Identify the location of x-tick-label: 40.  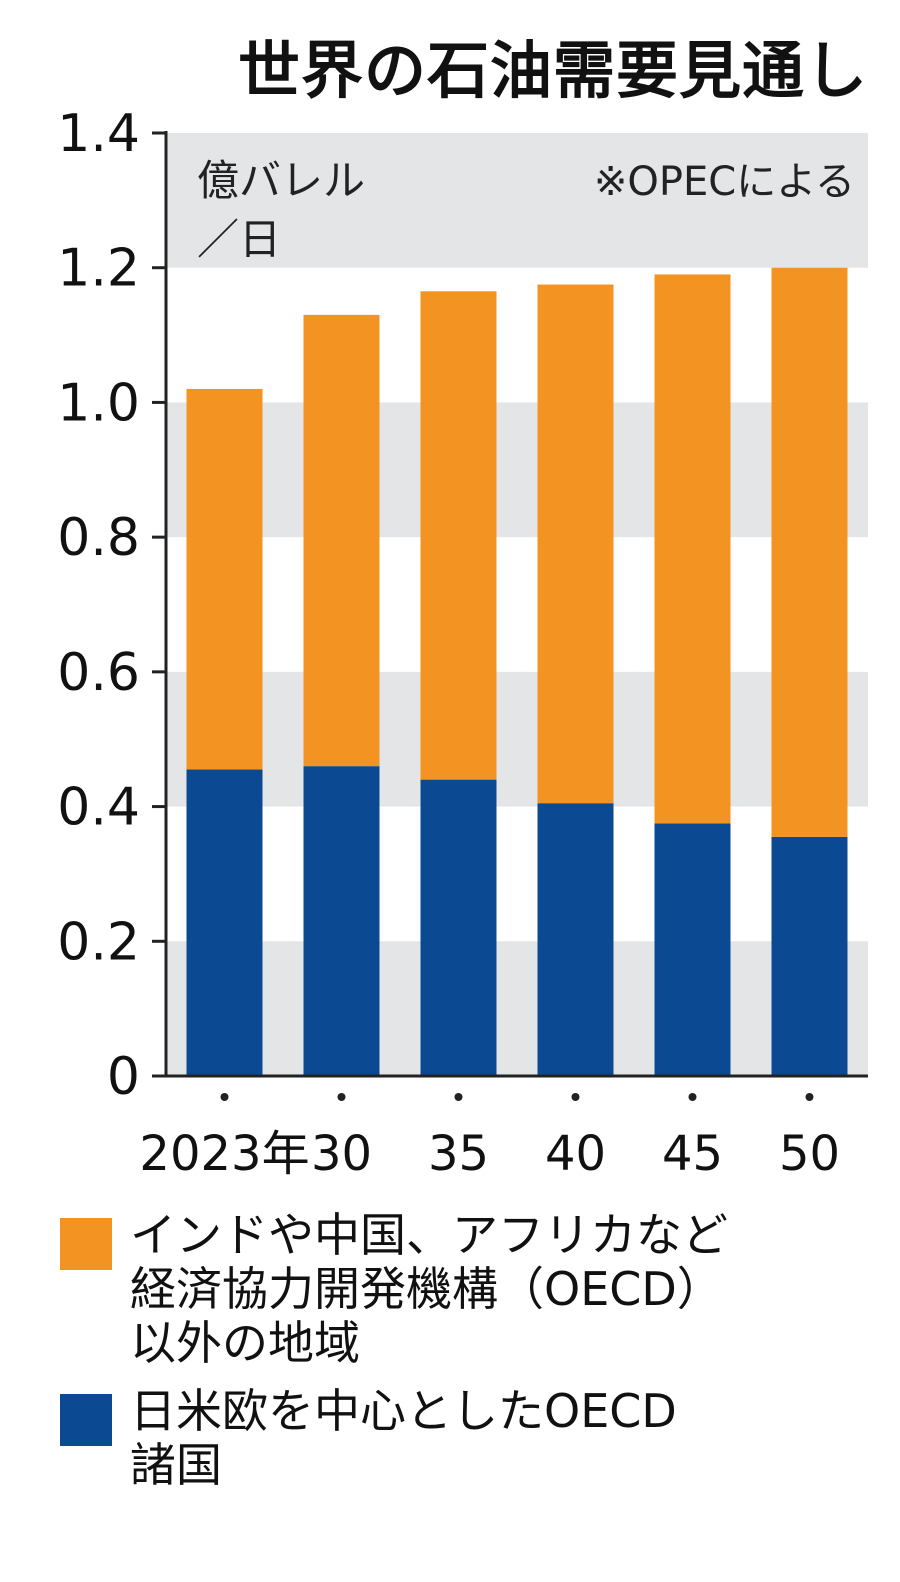
(575, 1154).